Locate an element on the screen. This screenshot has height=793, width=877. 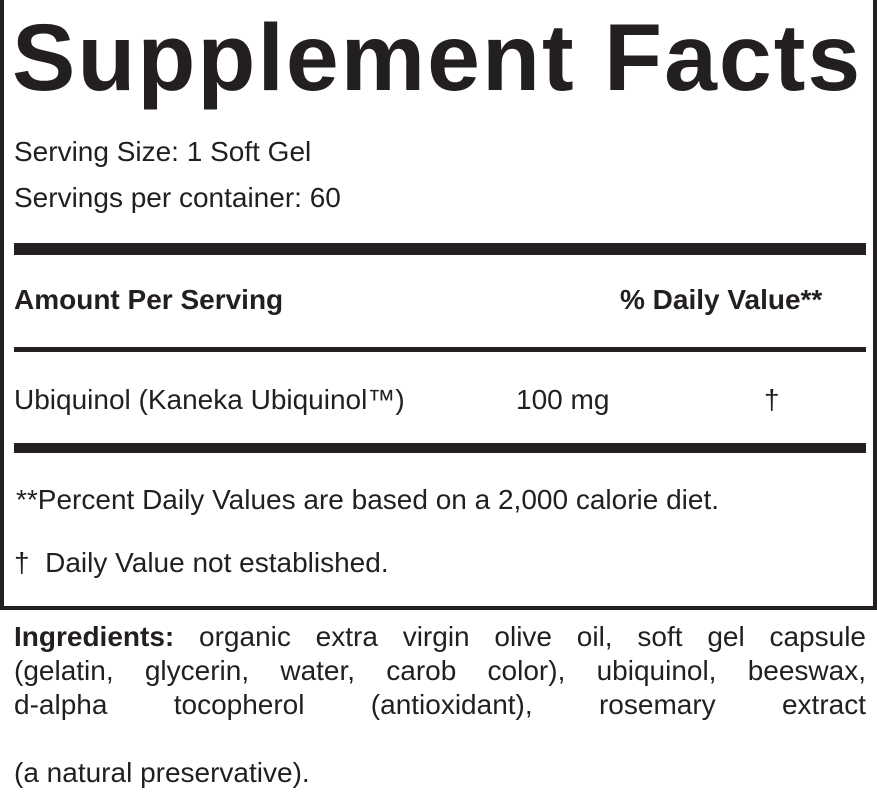
ingredients-line: (a natural preservative). is located at coordinates (162, 772).